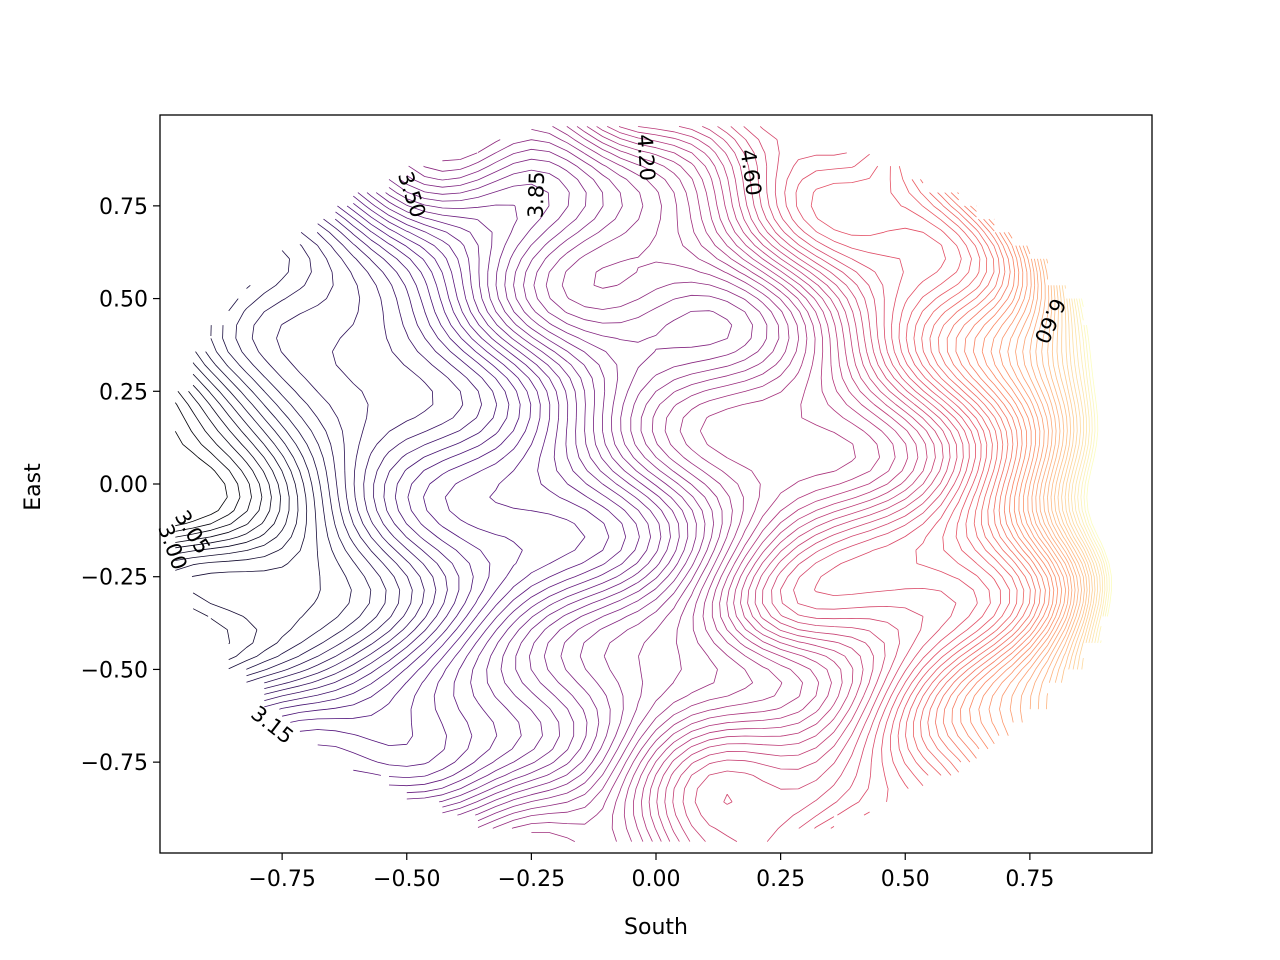 The image size is (1280, 960). Describe the element at coordinates (780, 879) in the screenshot. I see `x-tick-label: 0.25` at that location.